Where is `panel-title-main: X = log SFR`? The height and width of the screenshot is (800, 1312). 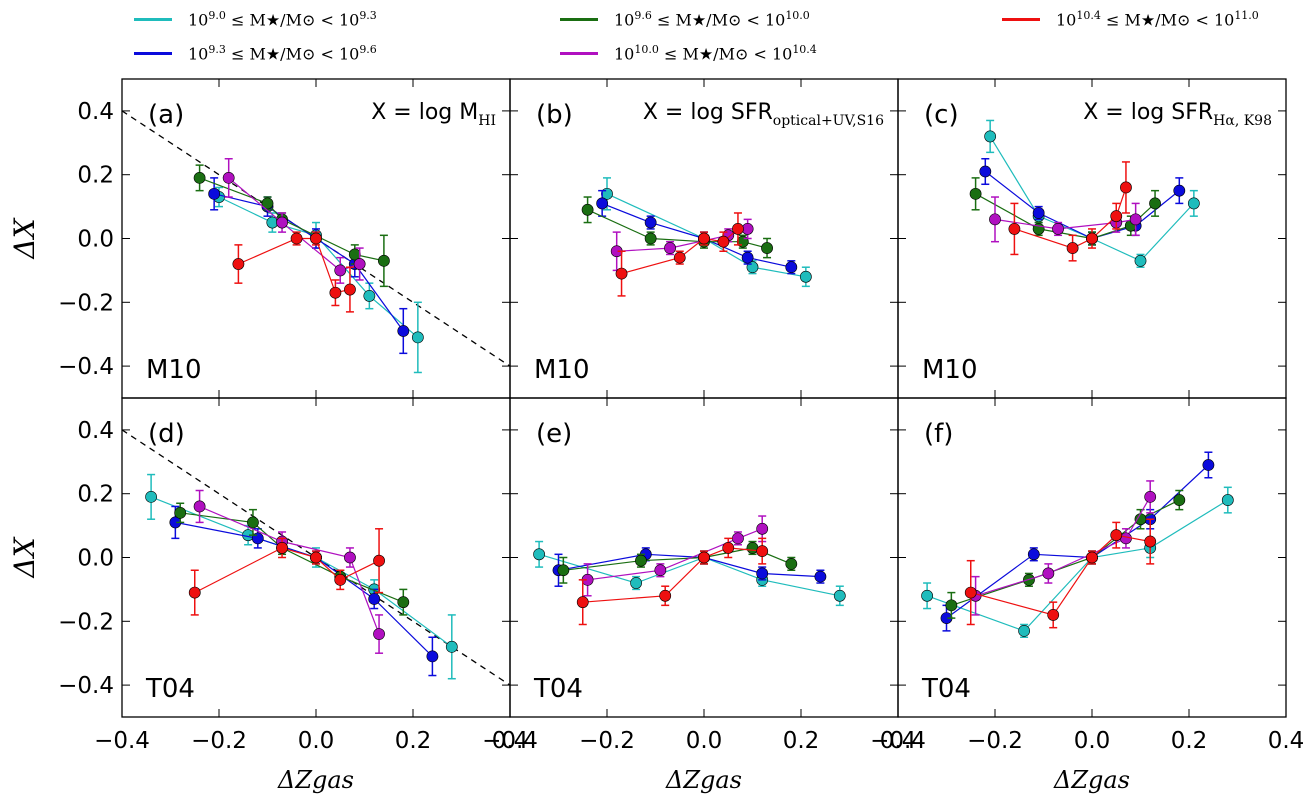
panel-title-main: X = log SFR is located at coordinates (1148, 112).